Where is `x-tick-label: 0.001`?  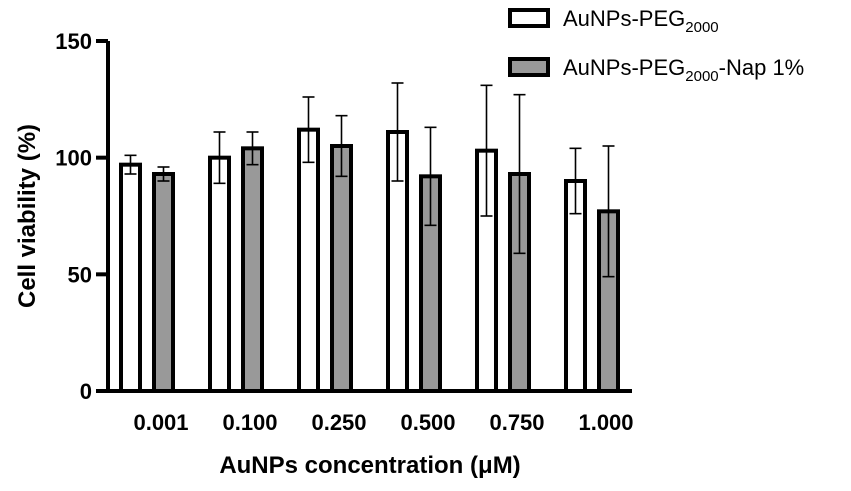 x-tick-label: 0.001 is located at coordinates (160, 422).